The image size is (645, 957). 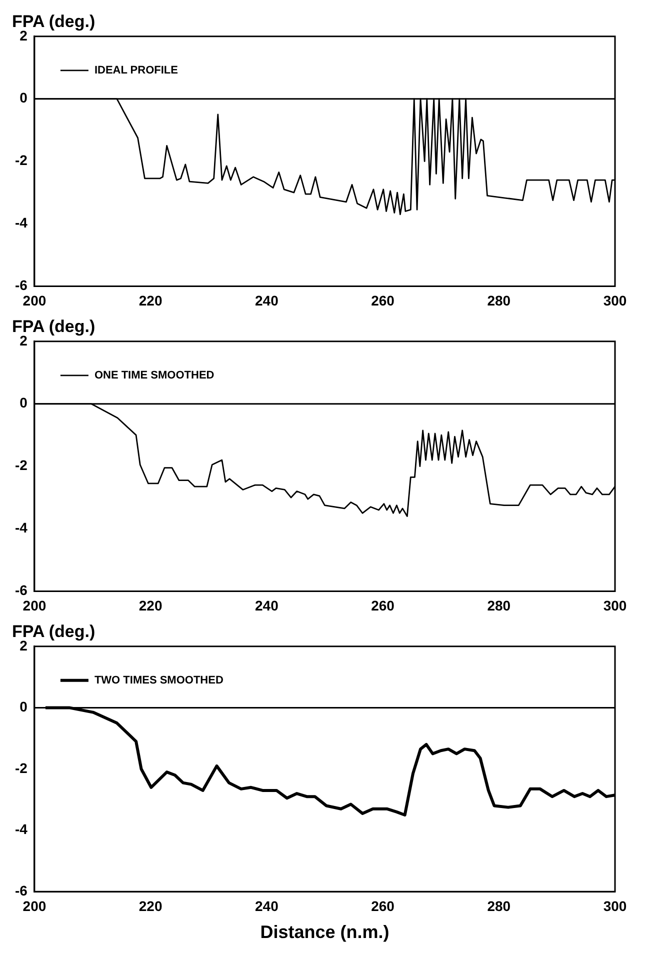 What do you see at coordinates (136, 70) in the screenshot?
I see `legend-label: IDEAL PROFILE` at bounding box center [136, 70].